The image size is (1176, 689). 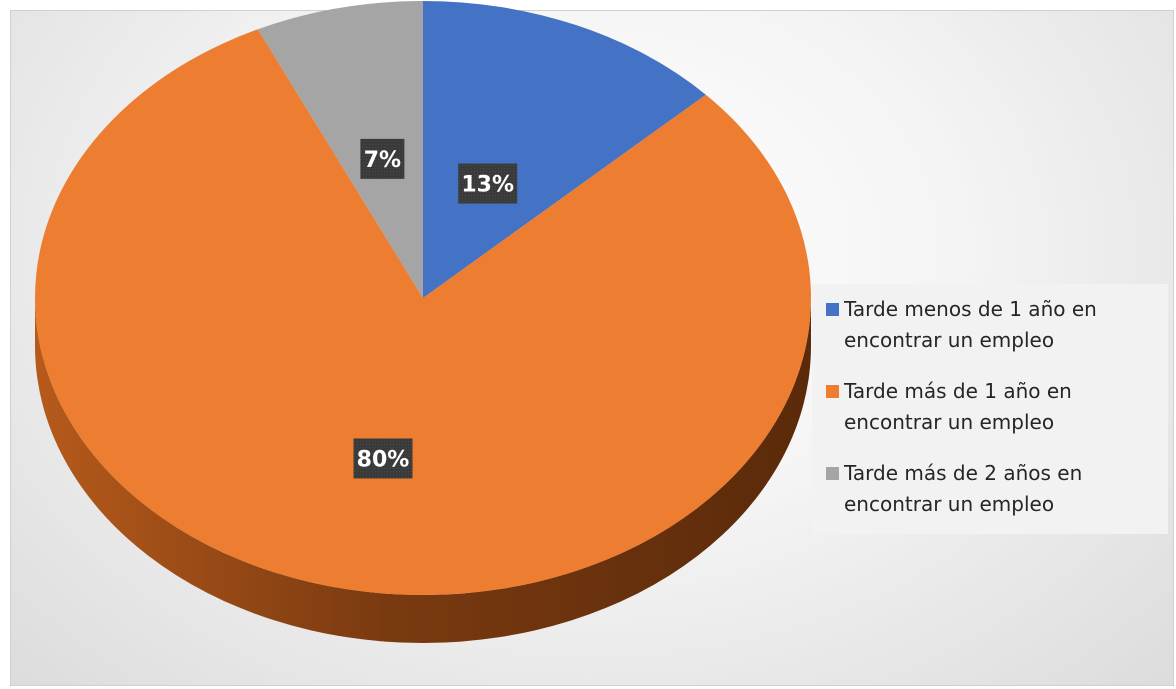 I want to click on data-label: 7%, so click(x=382, y=158).